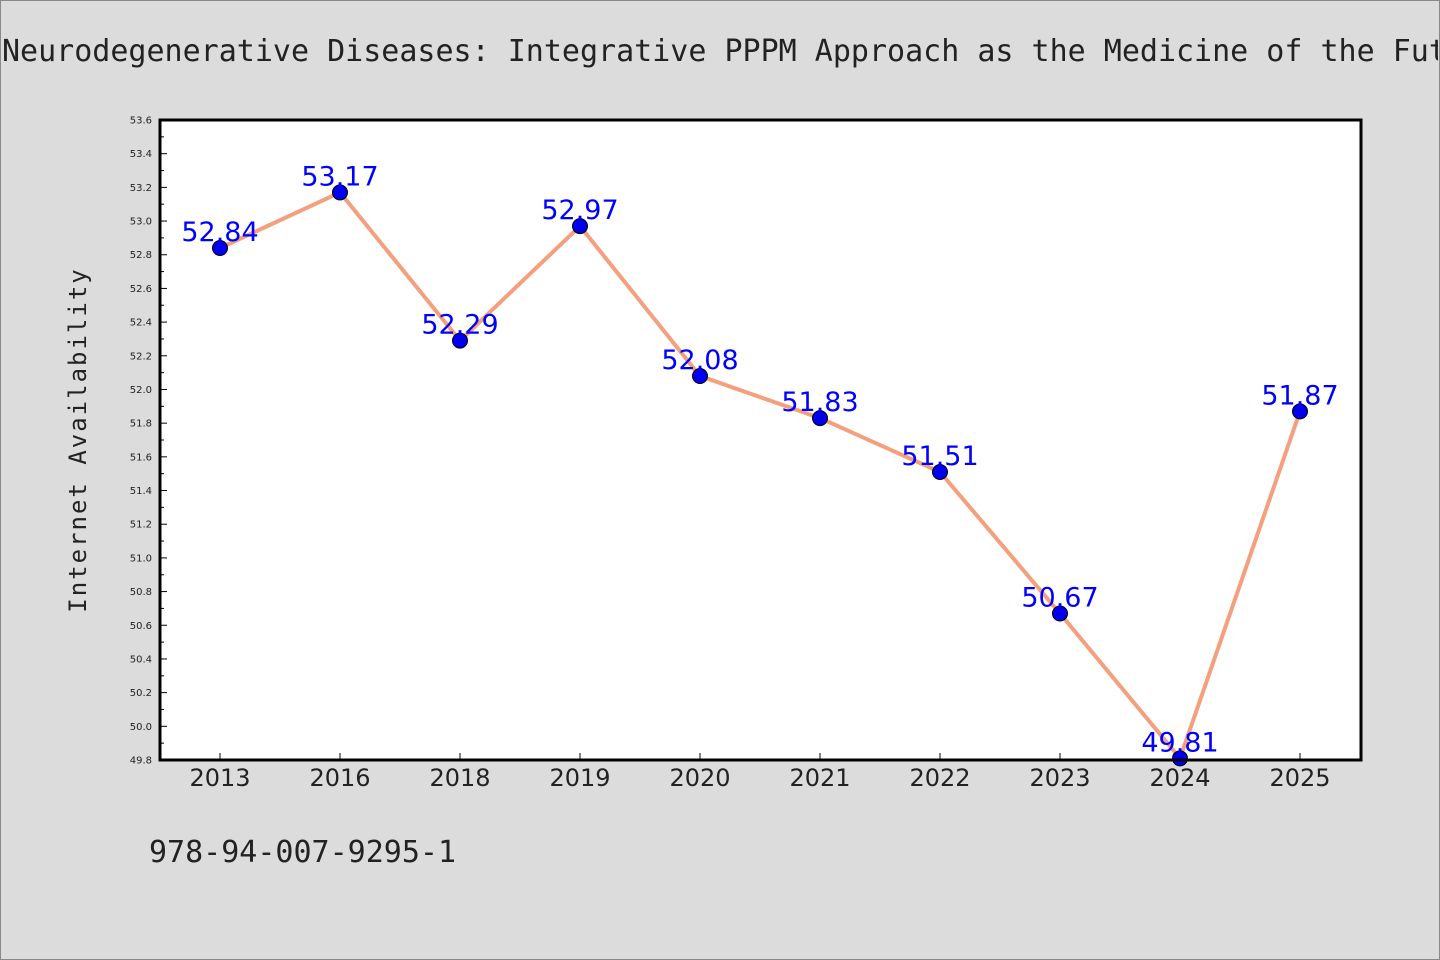  What do you see at coordinates (141, 154) in the screenshot?
I see `y-tick-label: 53.4` at bounding box center [141, 154].